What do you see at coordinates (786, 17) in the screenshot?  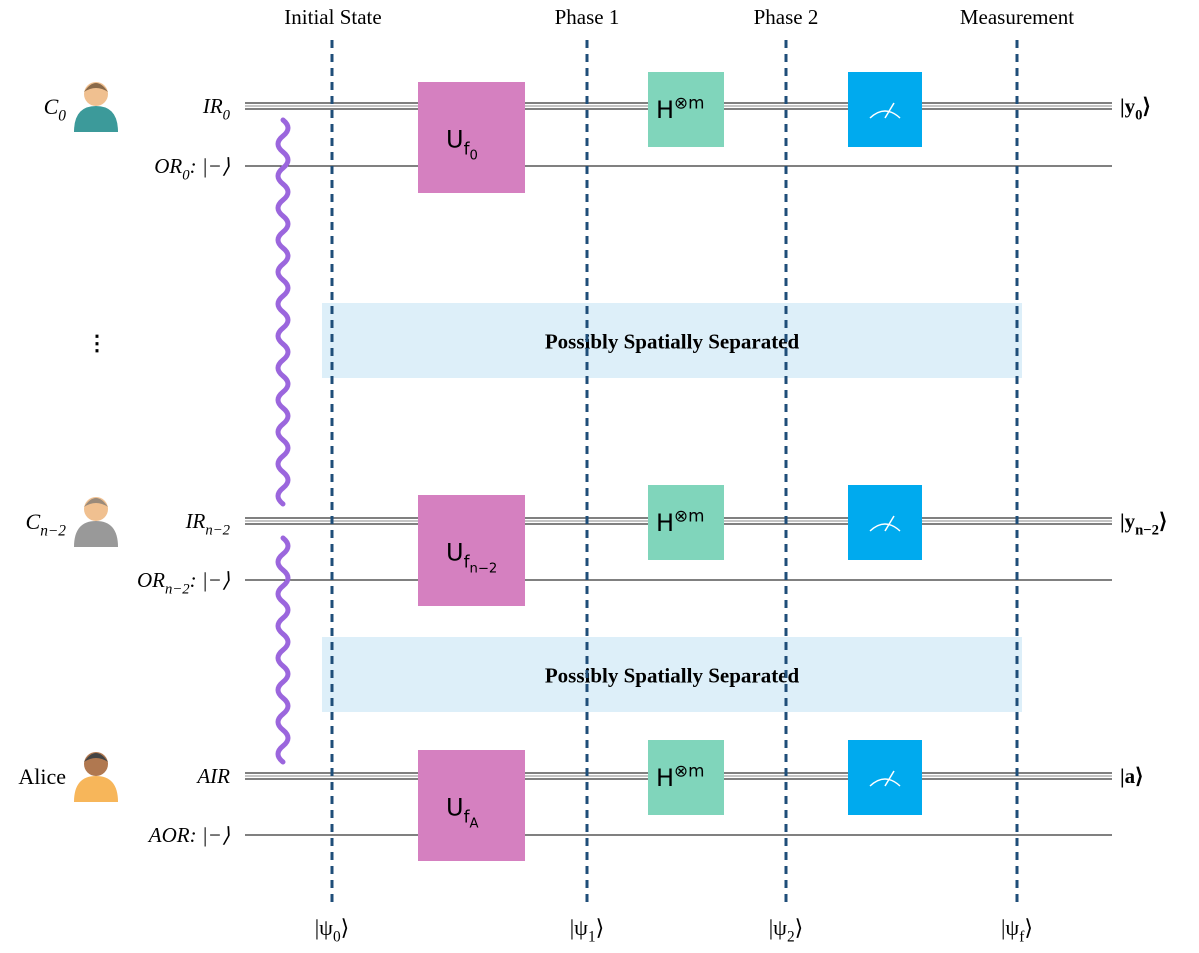 I see `phase-label: Phase 2` at bounding box center [786, 17].